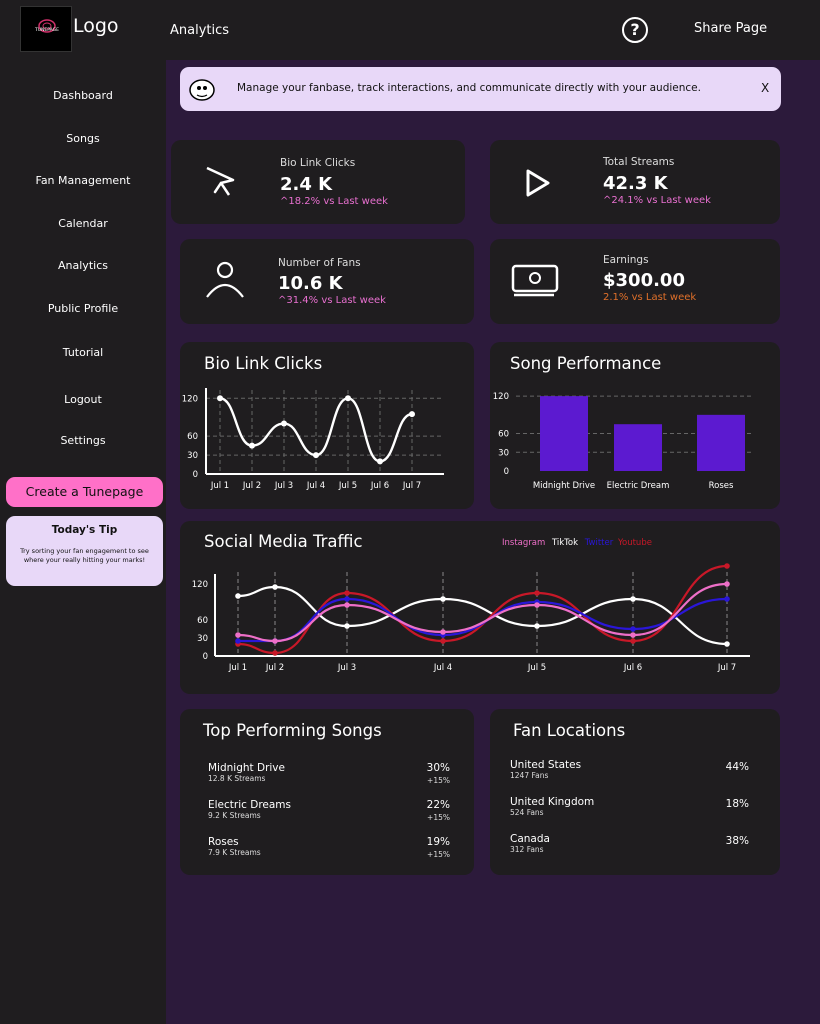  What do you see at coordinates (638, 486) in the screenshot?
I see `tick-label: Electric Dream` at bounding box center [638, 486].